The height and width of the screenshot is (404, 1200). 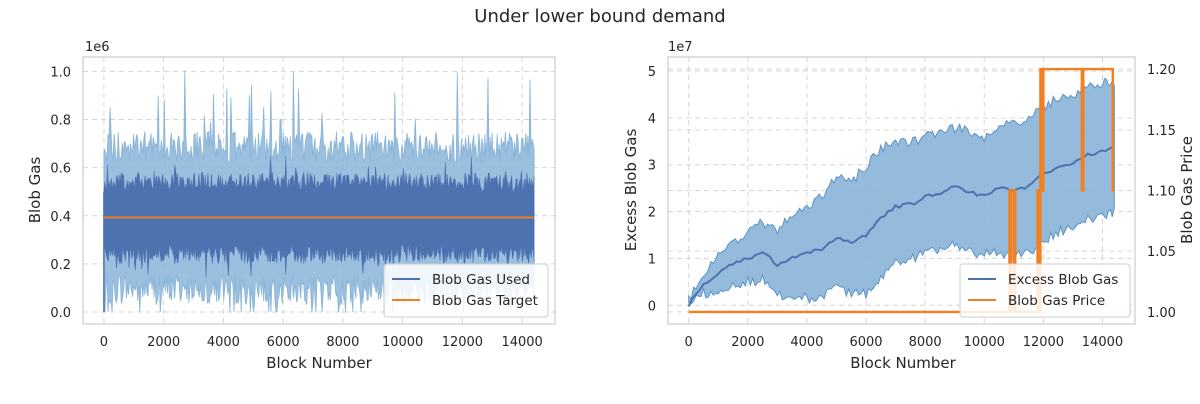 I want to click on left-legend: Blob Gas Used Blob Gas Target, so click(x=466, y=290).